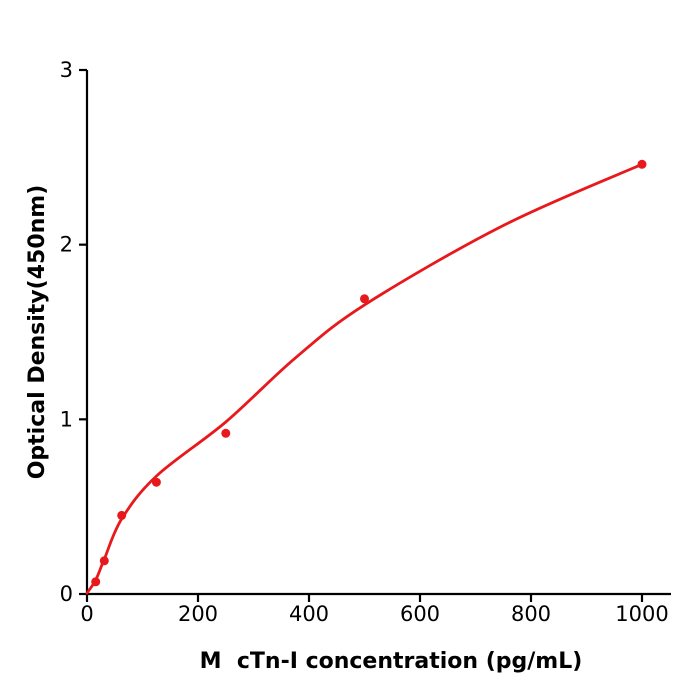  Describe the element at coordinates (86, 614) in the screenshot. I see `x-tick-label: 0` at that location.